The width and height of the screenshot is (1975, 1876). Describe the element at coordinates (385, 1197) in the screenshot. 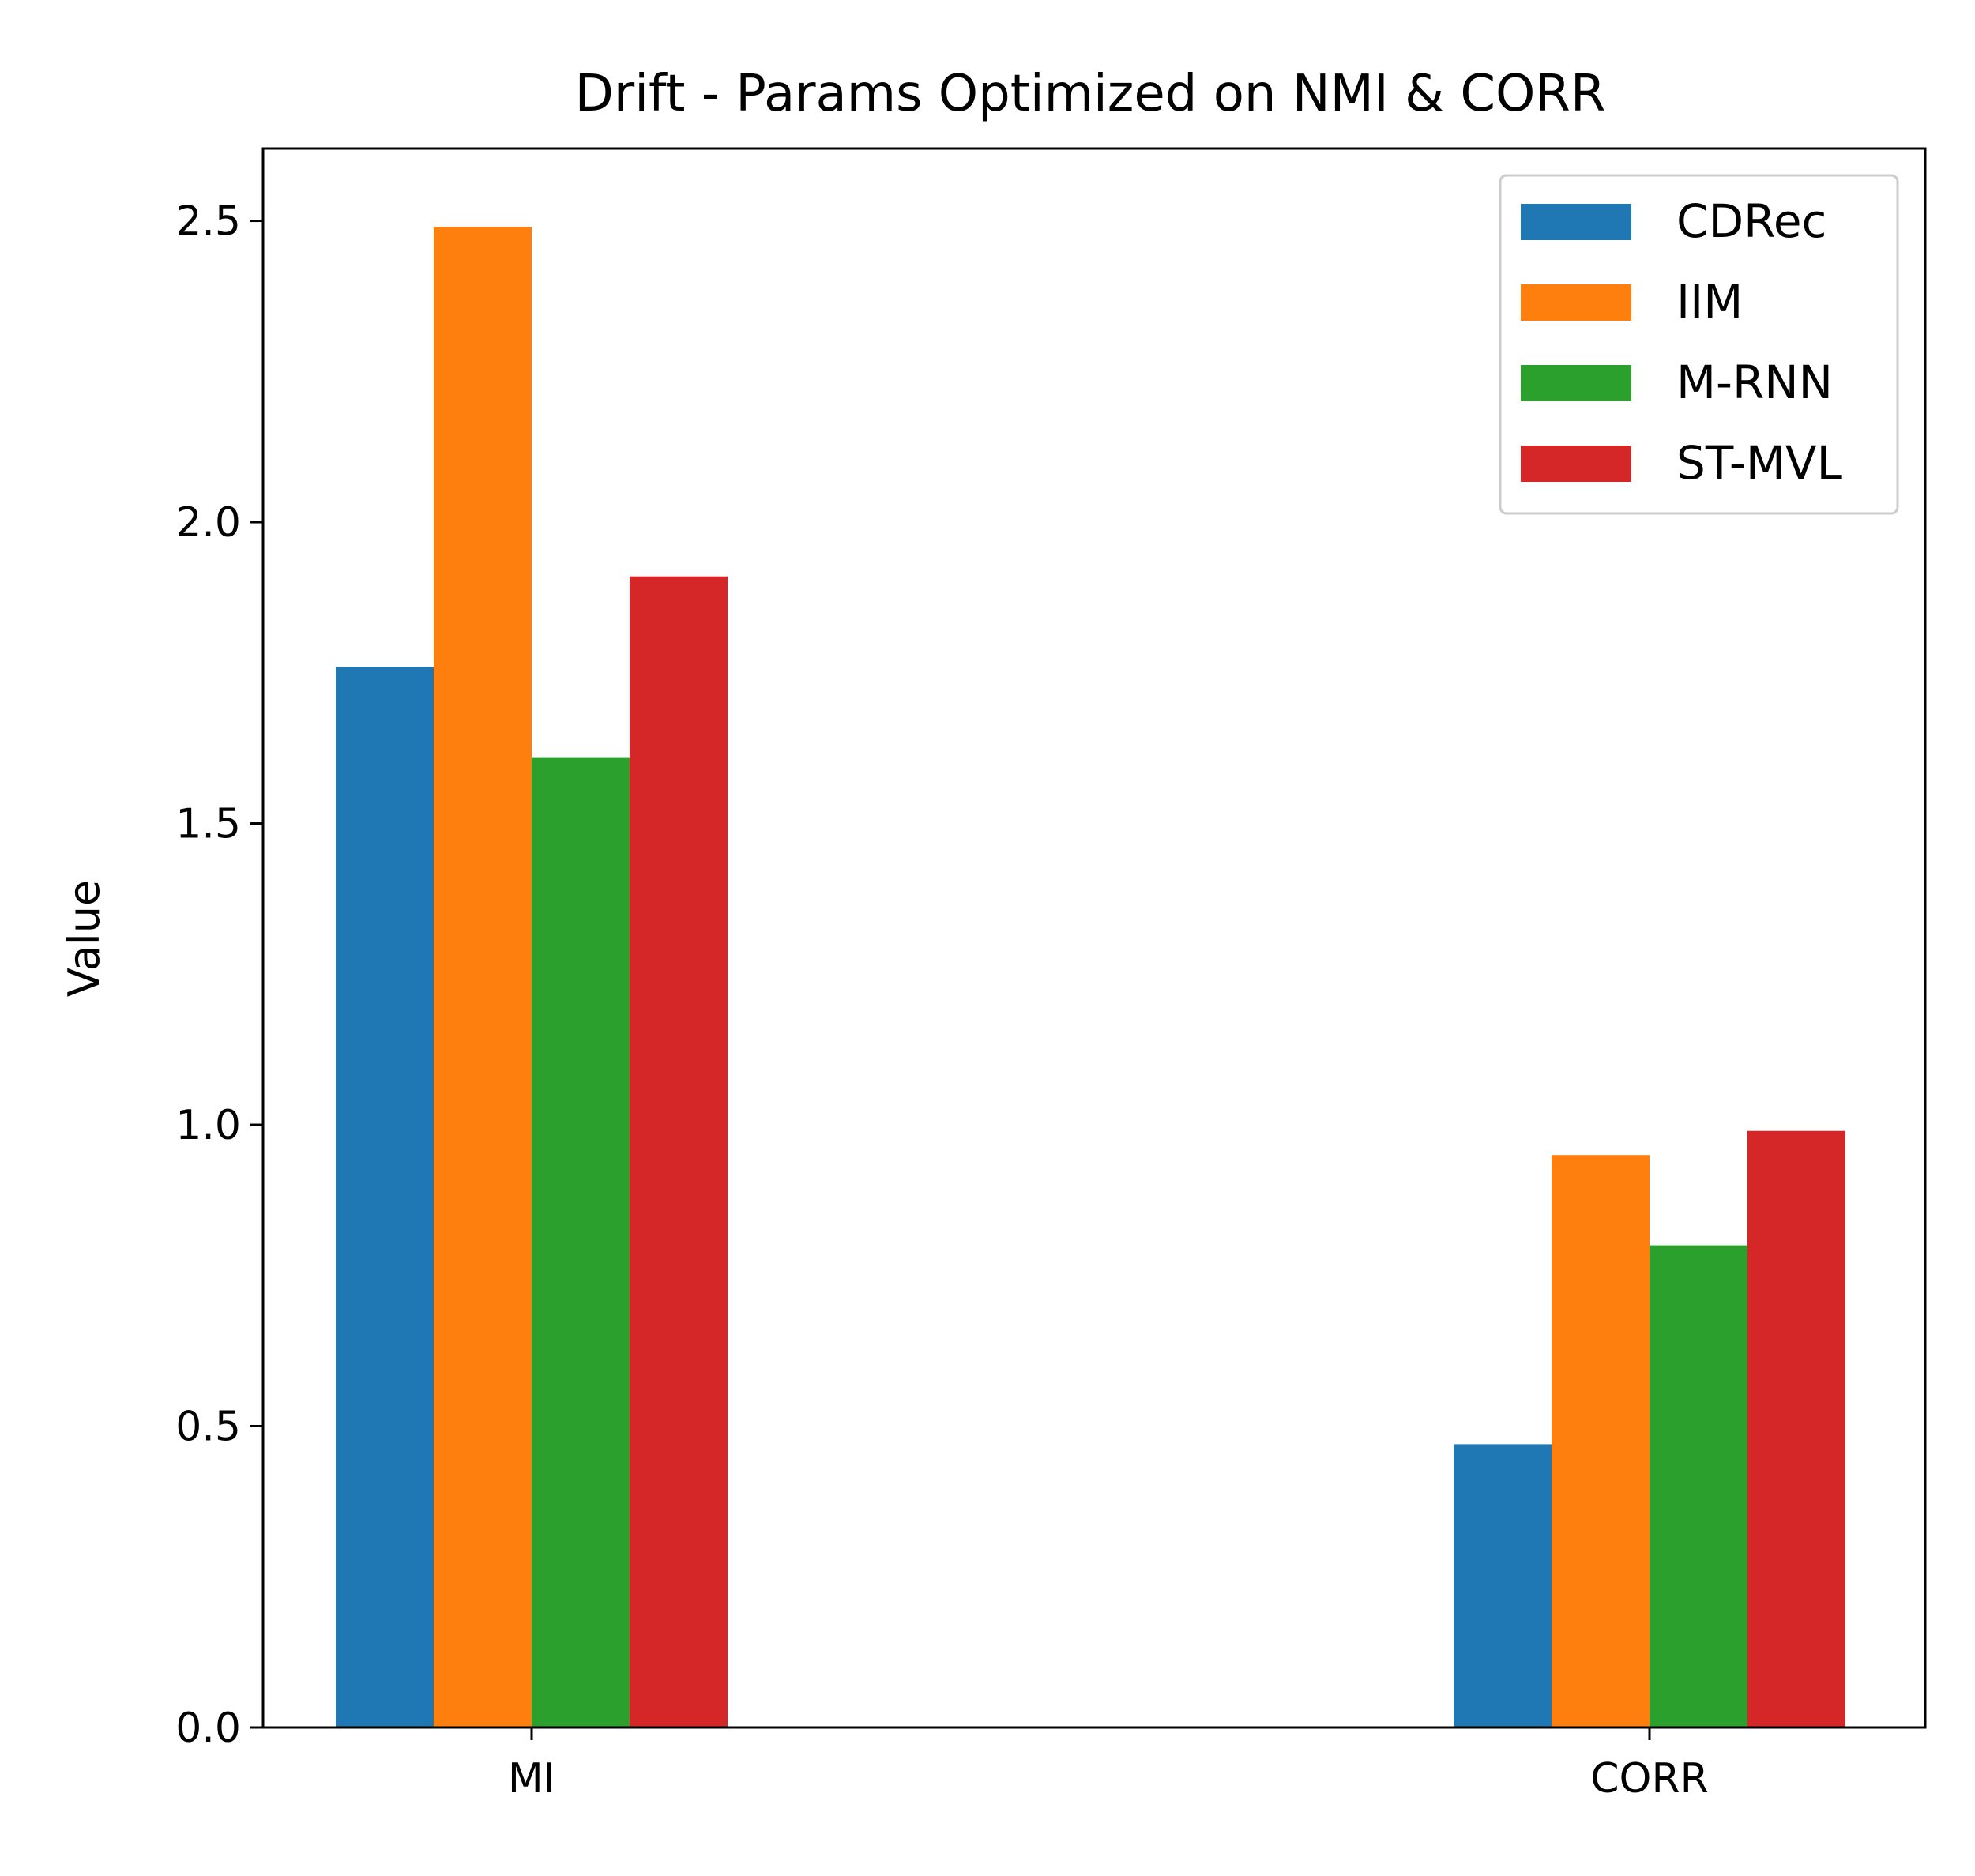

I see `bar-cdrec-mi` at that location.